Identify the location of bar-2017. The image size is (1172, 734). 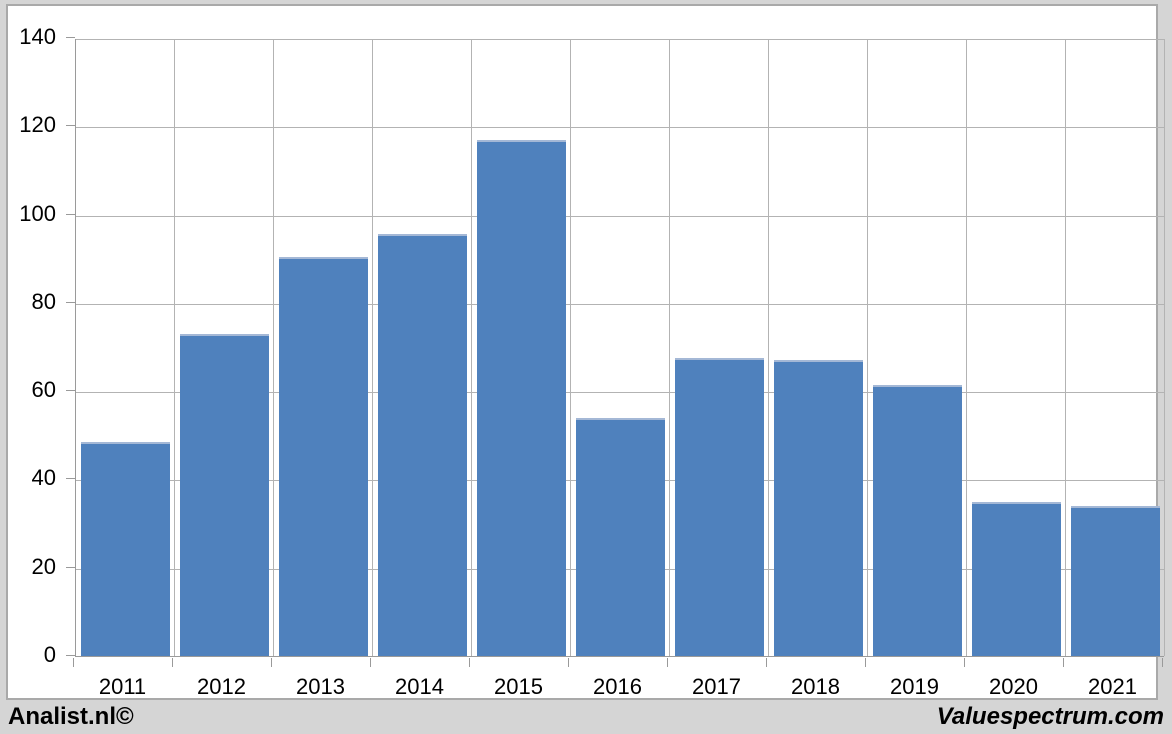
(719, 507).